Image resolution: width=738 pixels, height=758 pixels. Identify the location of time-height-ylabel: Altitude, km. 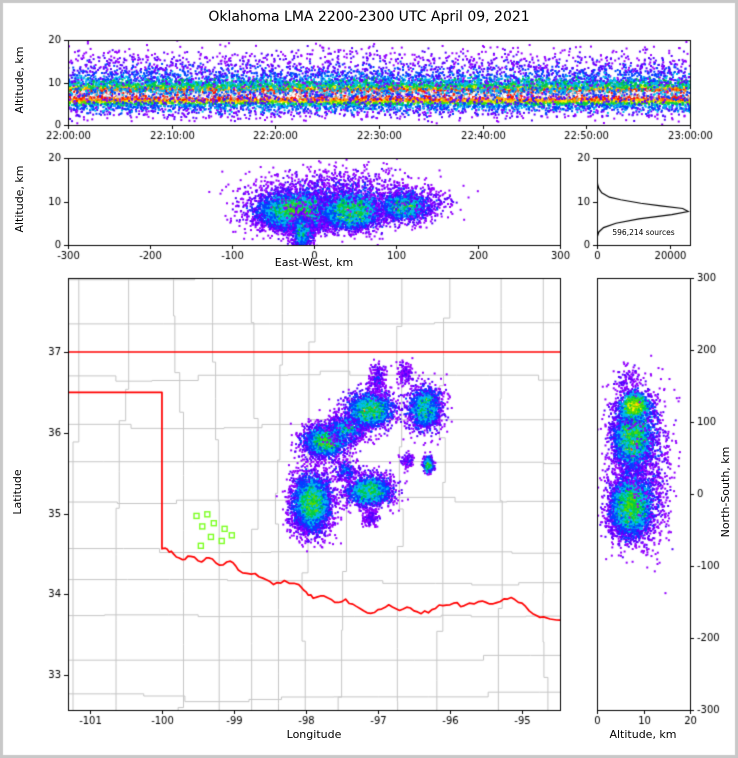
(19, 80).